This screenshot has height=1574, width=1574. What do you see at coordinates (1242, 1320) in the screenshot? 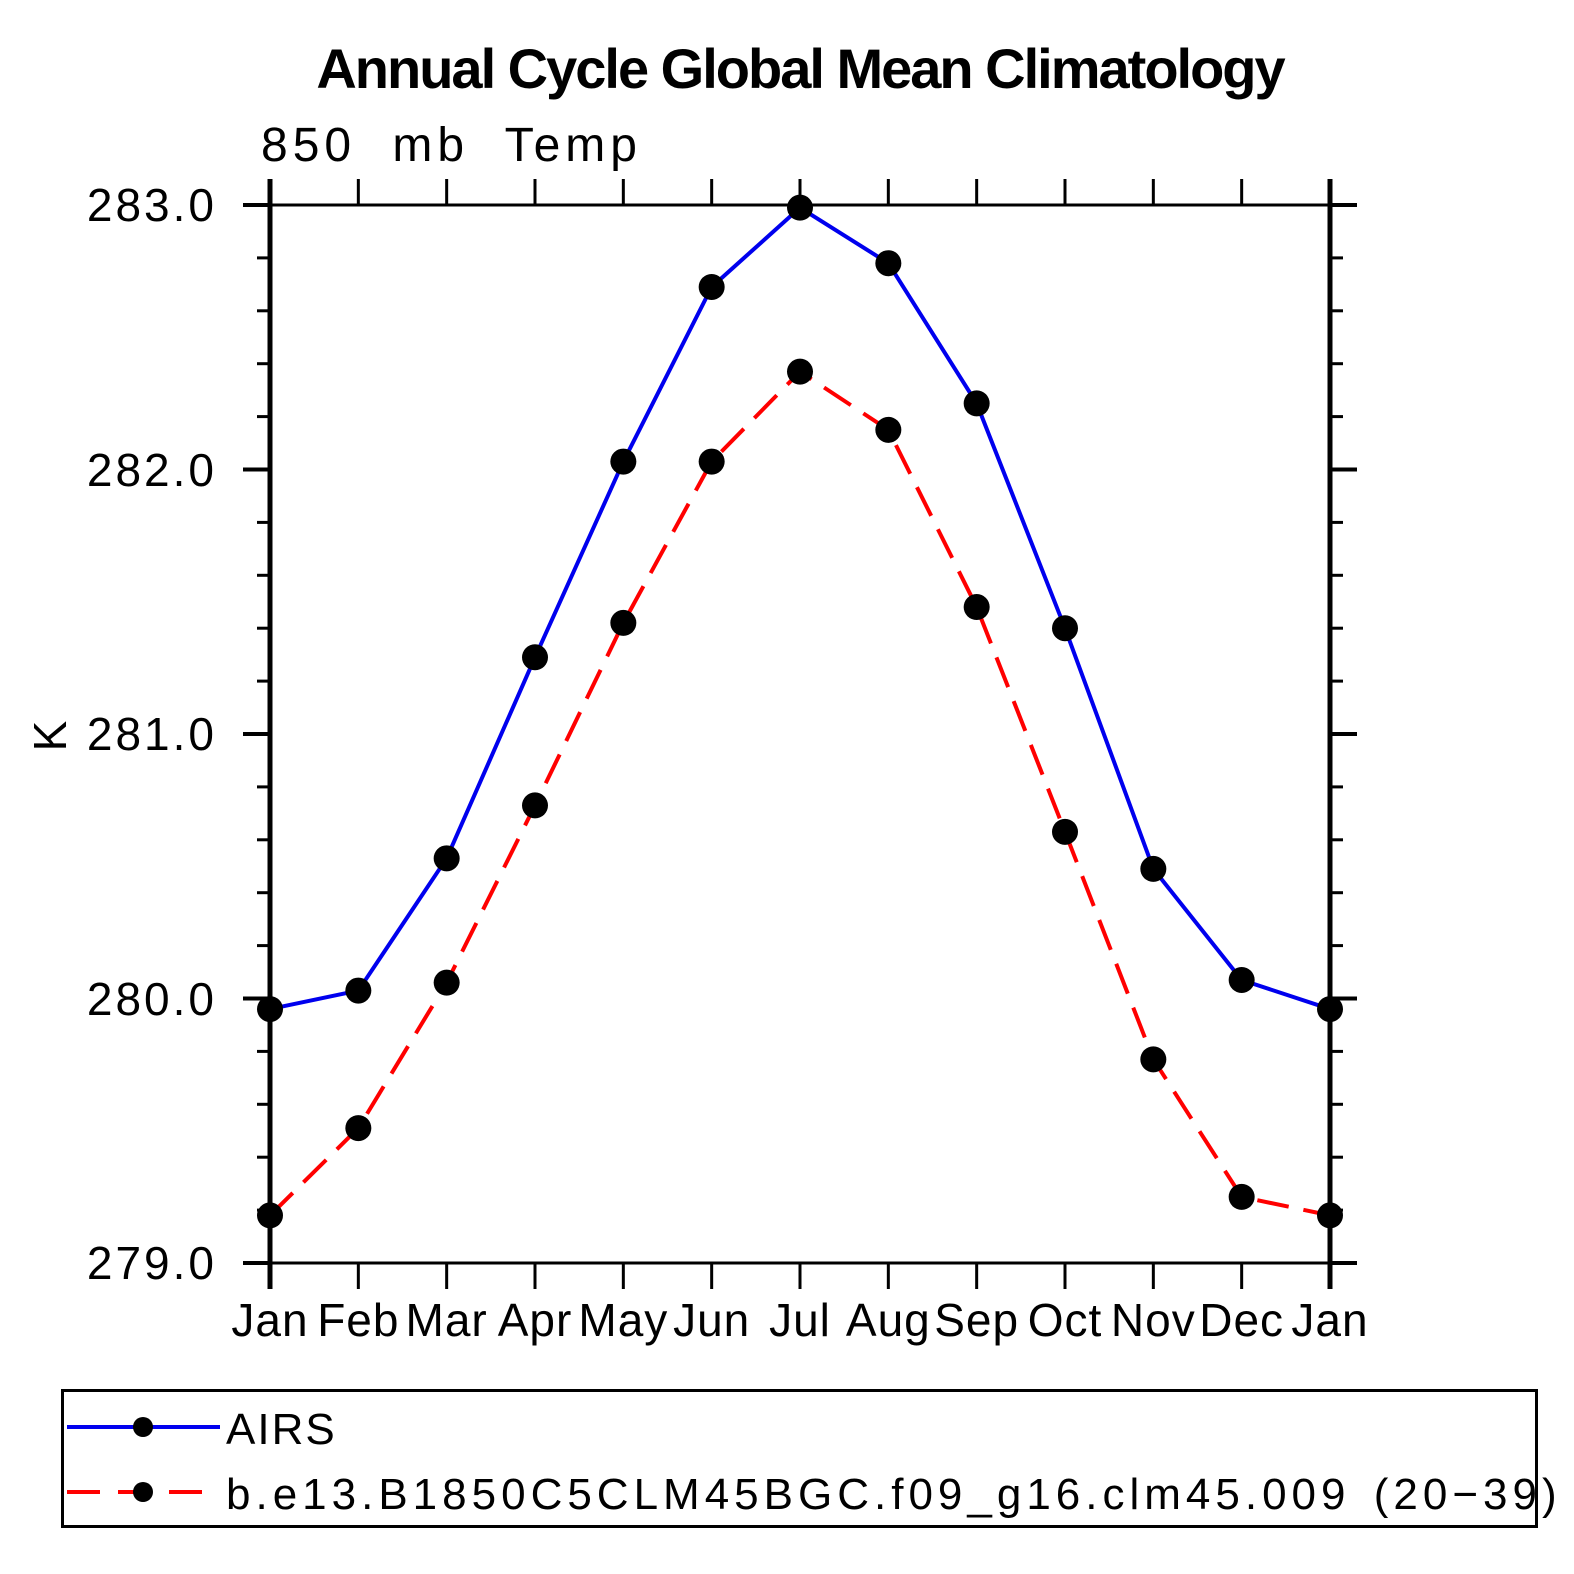
I see `x-tick-label: Dec` at bounding box center [1242, 1320].